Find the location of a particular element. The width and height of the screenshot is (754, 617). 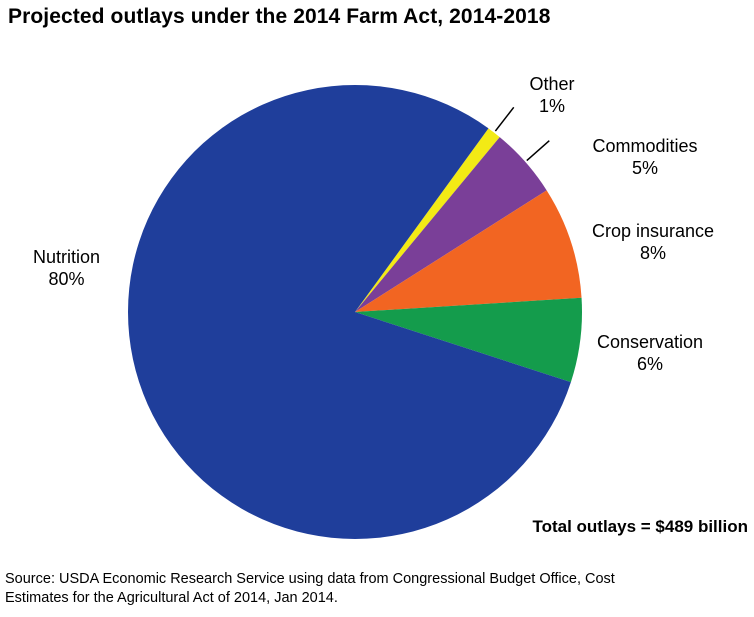

slice-percent: 8% is located at coordinates (652, 252).